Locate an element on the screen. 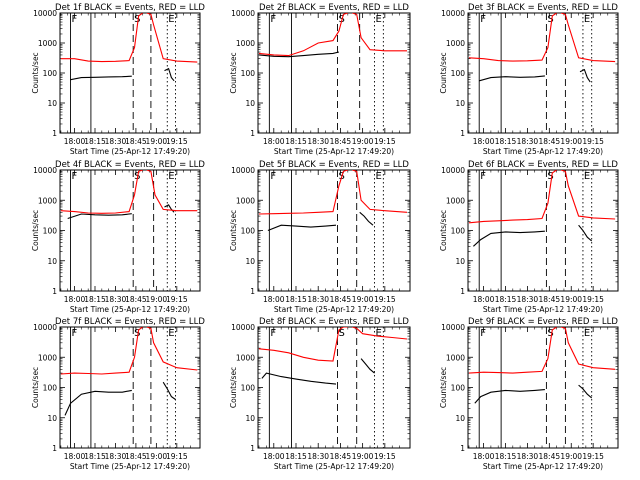  chart-title: Det 9f BLACK = Events, RED = LLD is located at coordinates (543, 322).